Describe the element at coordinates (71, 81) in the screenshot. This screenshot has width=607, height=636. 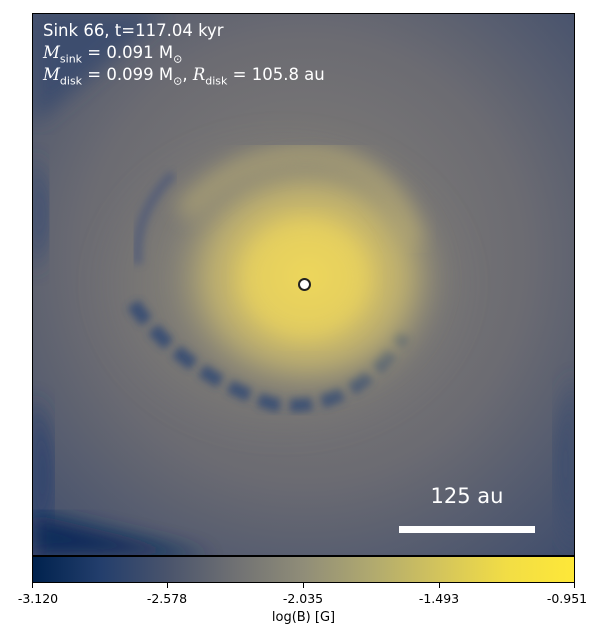
I see `disk-mass-subscript: disk` at that location.